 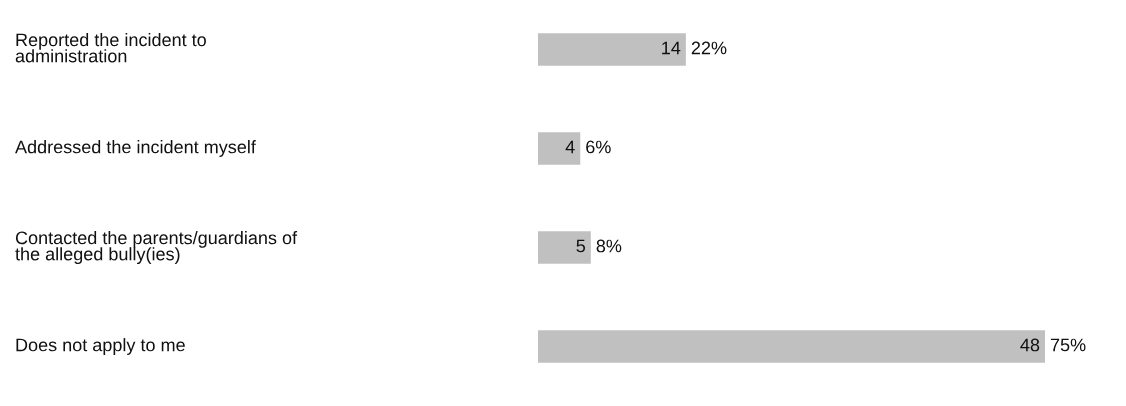 What do you see at coordinates (156, 247) in the screenshot?
I see `y-tick-label: Contacted the parents/guardians of the alleged bully(ies)` at bounding box center [156, 247].